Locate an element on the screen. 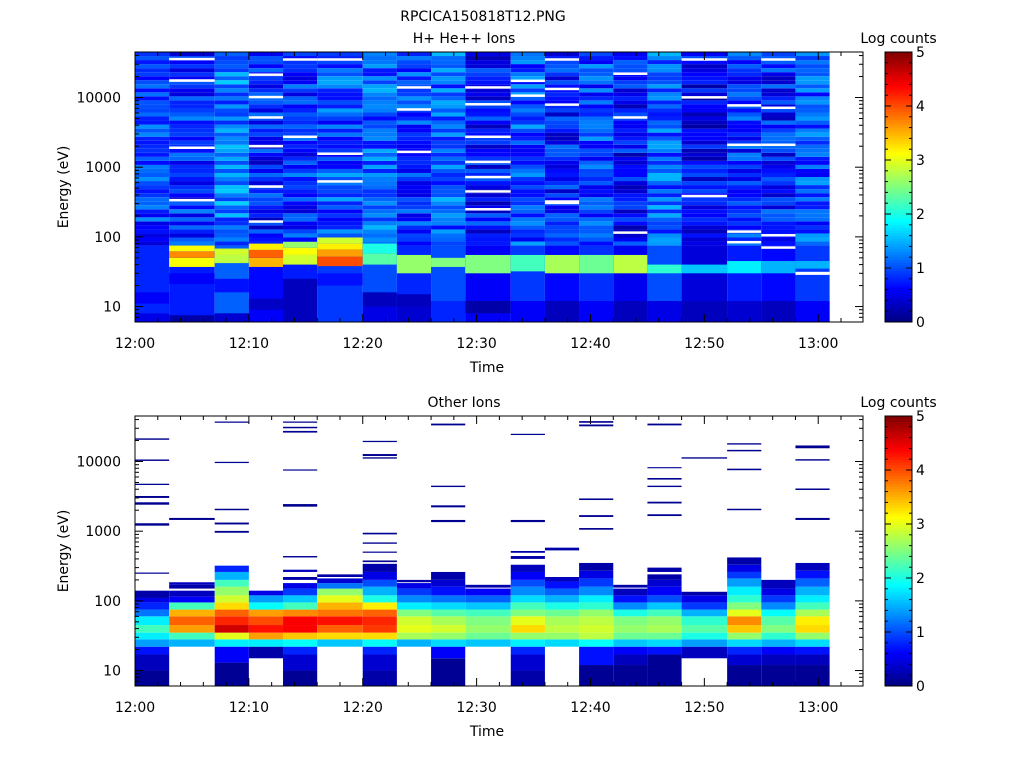 Image resolution: width=1024 pixels, height=768 pixels. y-tick-label: 1000 is located at coordinates (103, 532).